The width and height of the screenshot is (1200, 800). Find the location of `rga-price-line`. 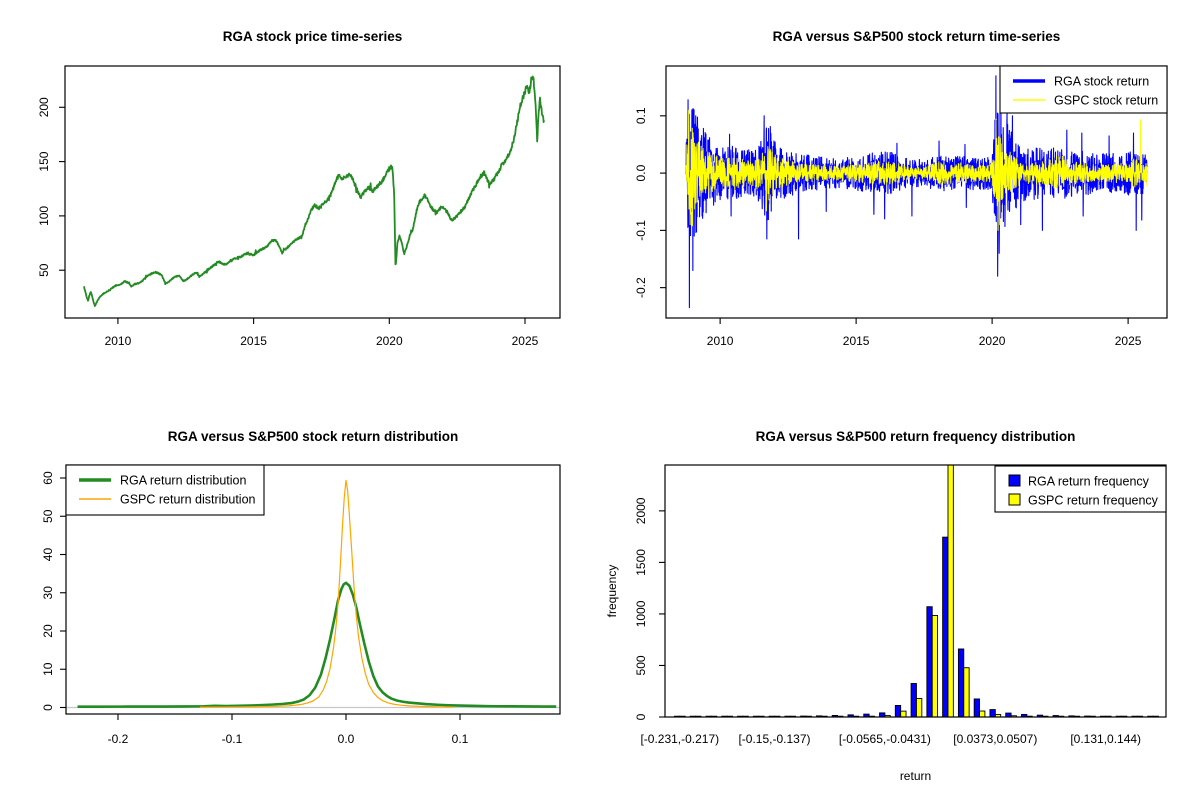

rga-price-line is located at coordinates (314, 191).